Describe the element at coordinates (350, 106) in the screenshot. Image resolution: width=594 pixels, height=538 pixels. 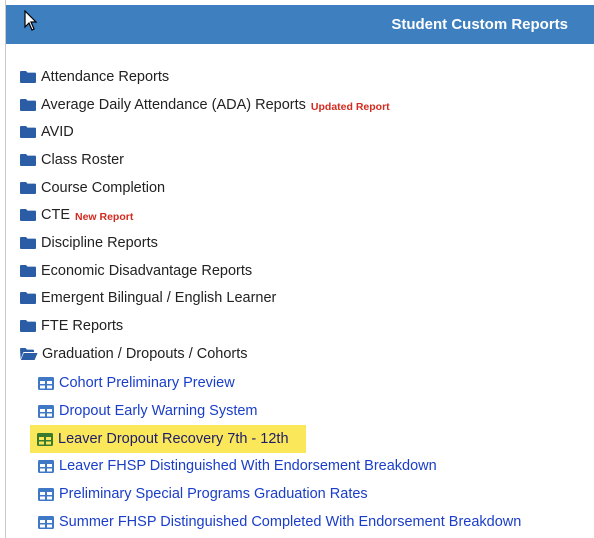
I see `updated-report-badge: Updated Report` at that location.